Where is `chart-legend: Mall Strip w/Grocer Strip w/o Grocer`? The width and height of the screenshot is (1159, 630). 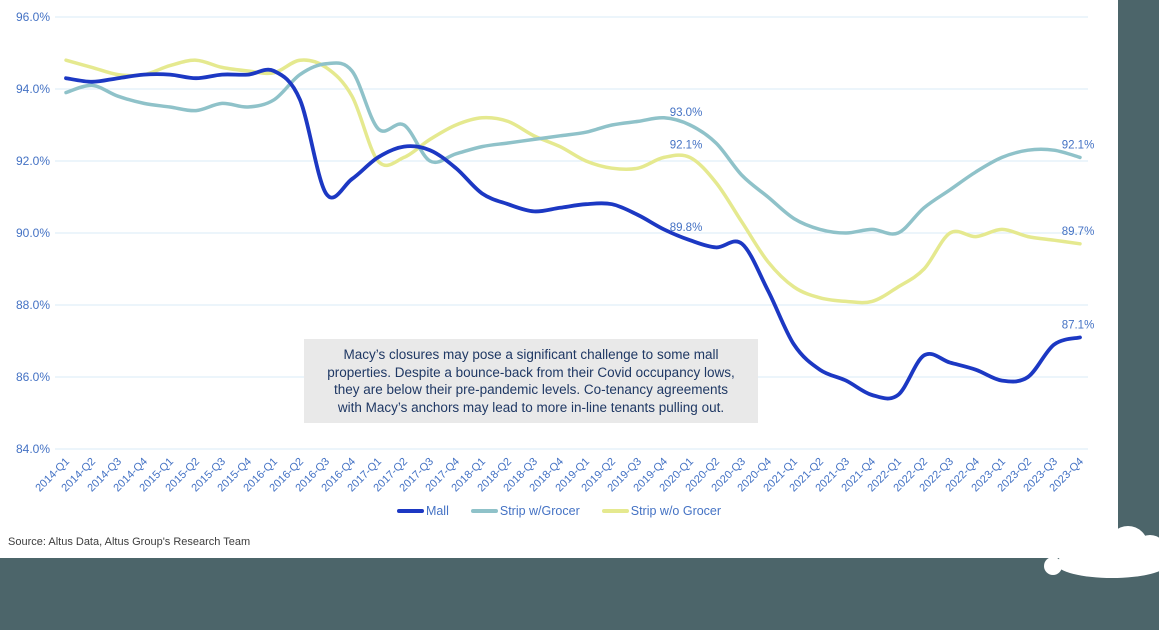 chart-legend: Mall Strip w/Grocer Strip w/o Grocer is located at coordinates (559, 511).